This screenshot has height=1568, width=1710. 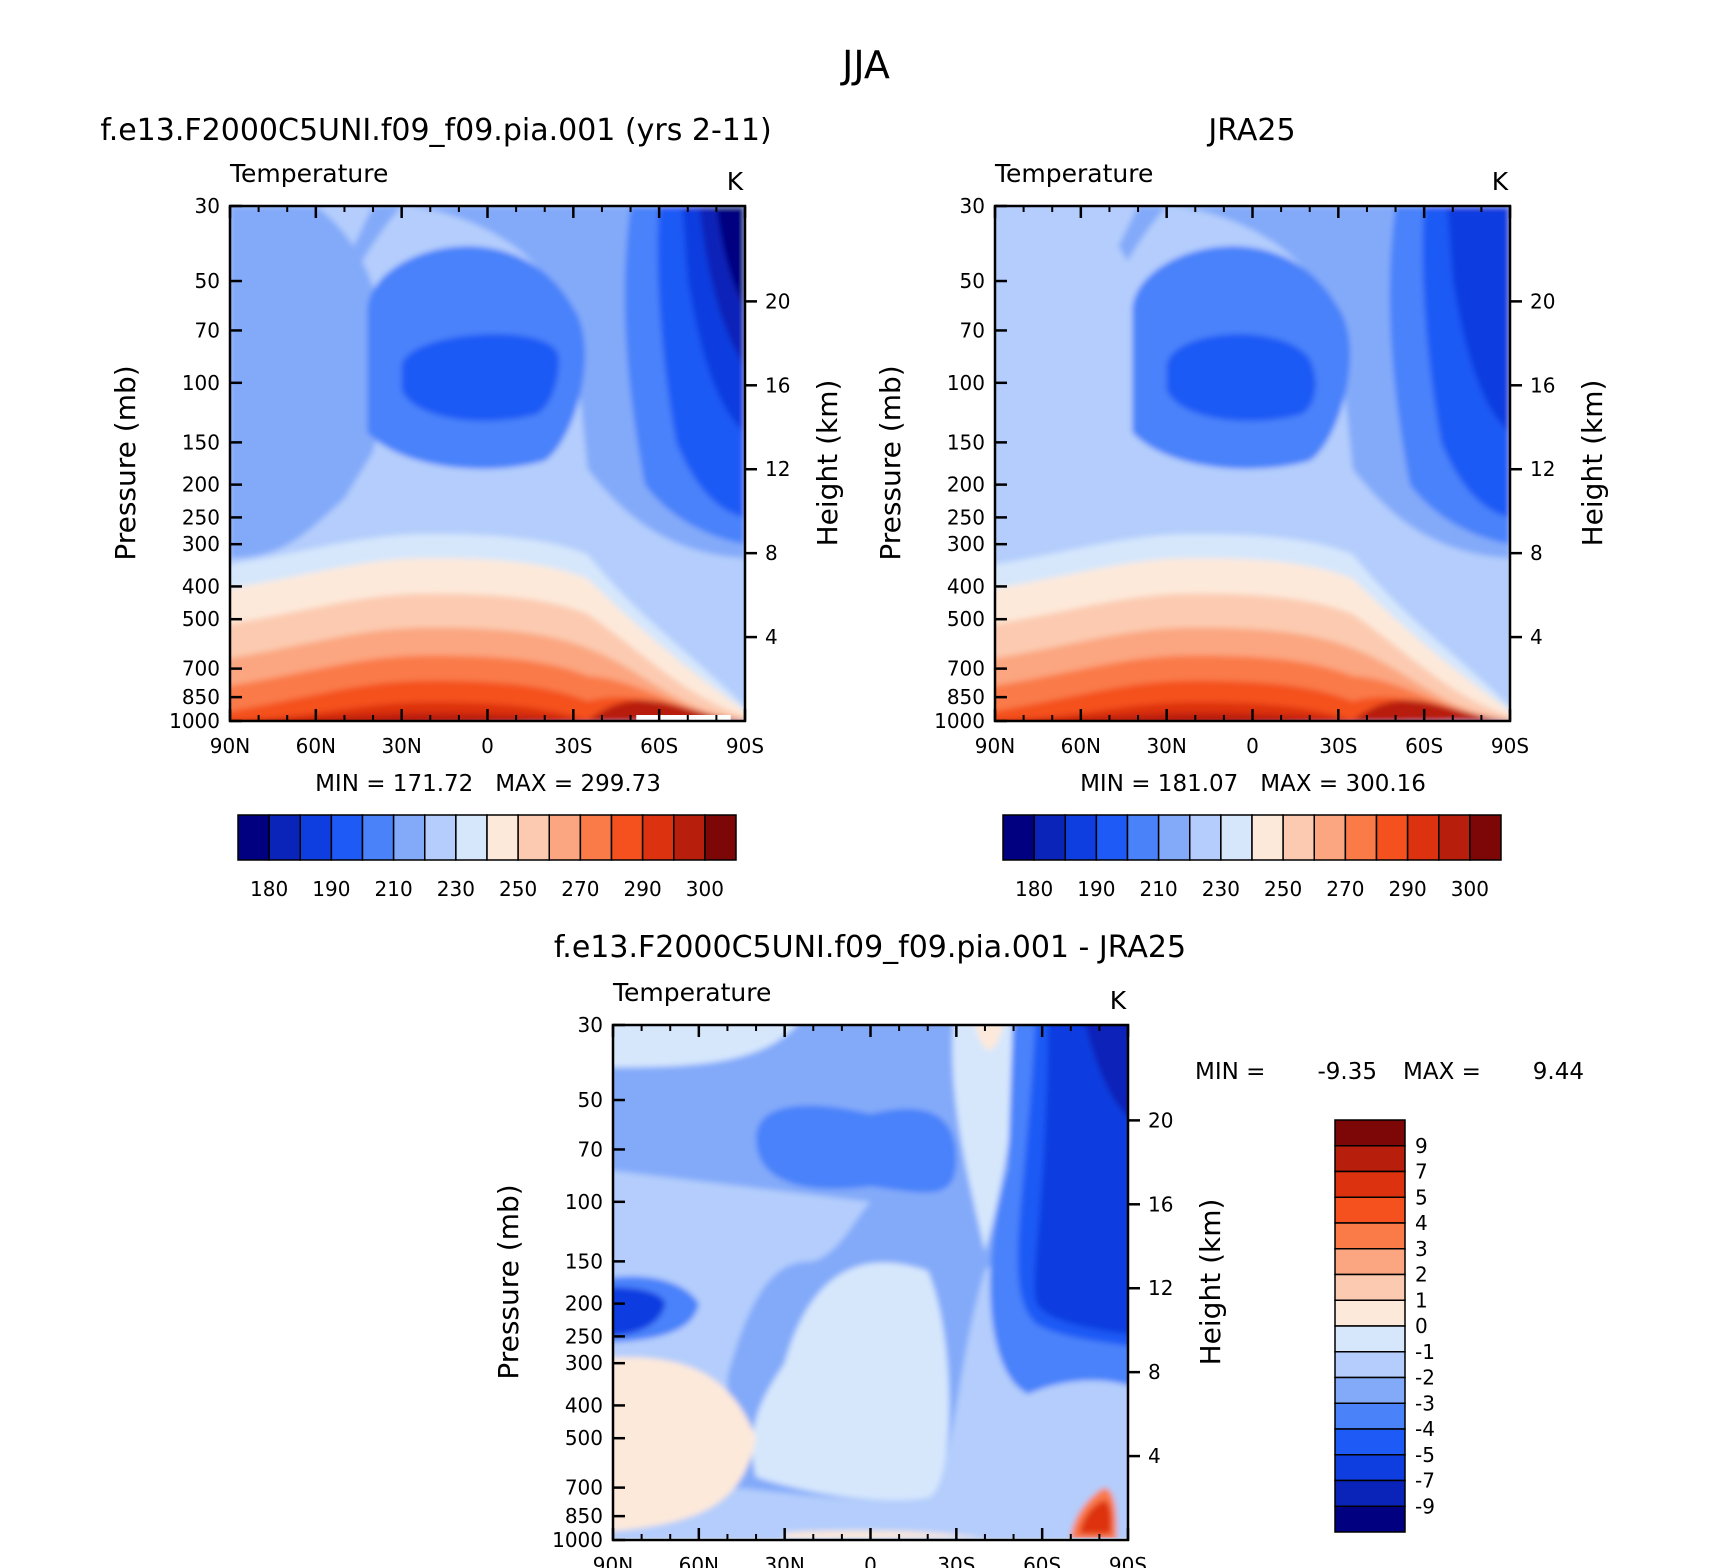 I want to click on panel-model-variable: Temperature, so click(x=308, y=173).